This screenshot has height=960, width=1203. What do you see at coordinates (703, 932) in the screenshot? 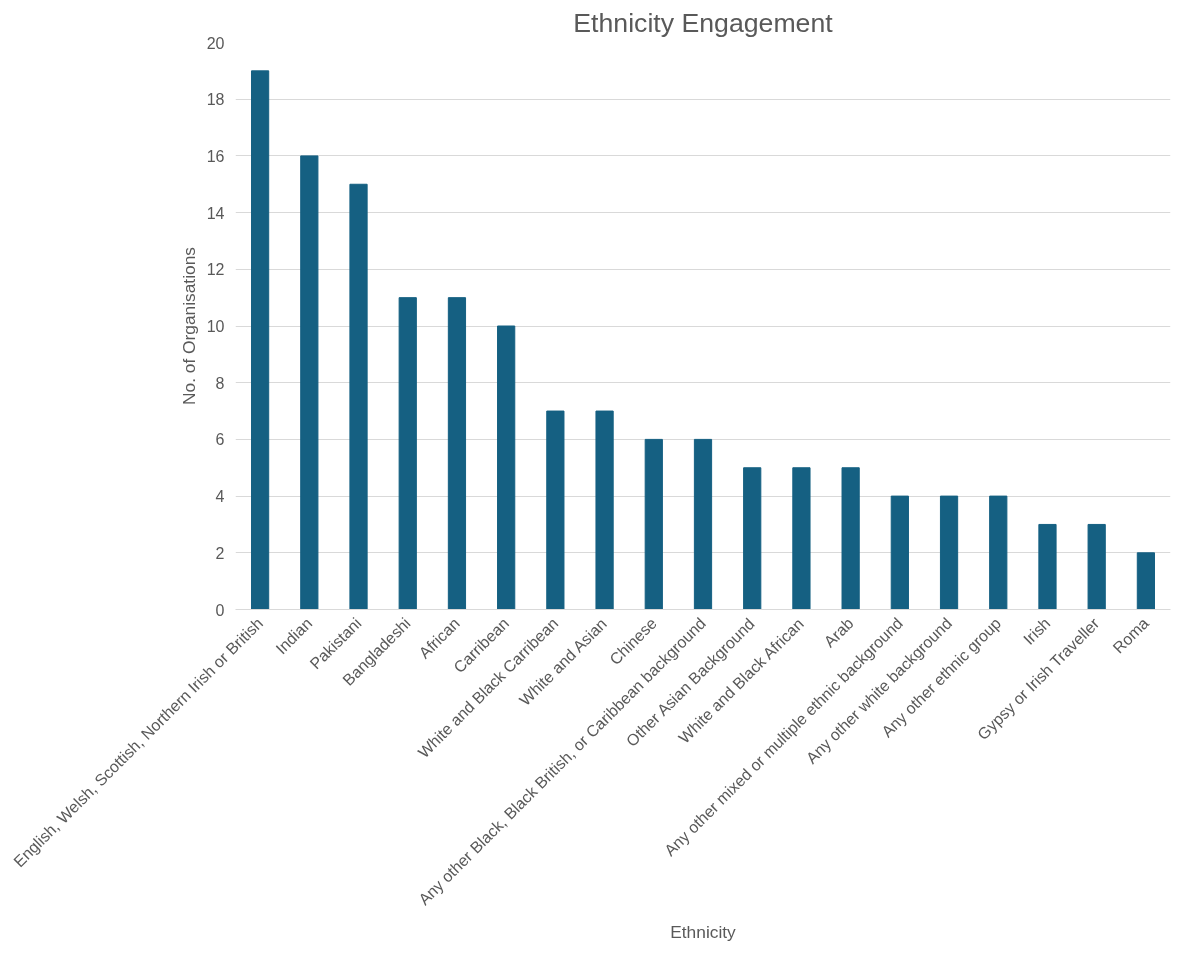
I see `x-axis-title: Ethnicity` at bounding box center [703, 932].